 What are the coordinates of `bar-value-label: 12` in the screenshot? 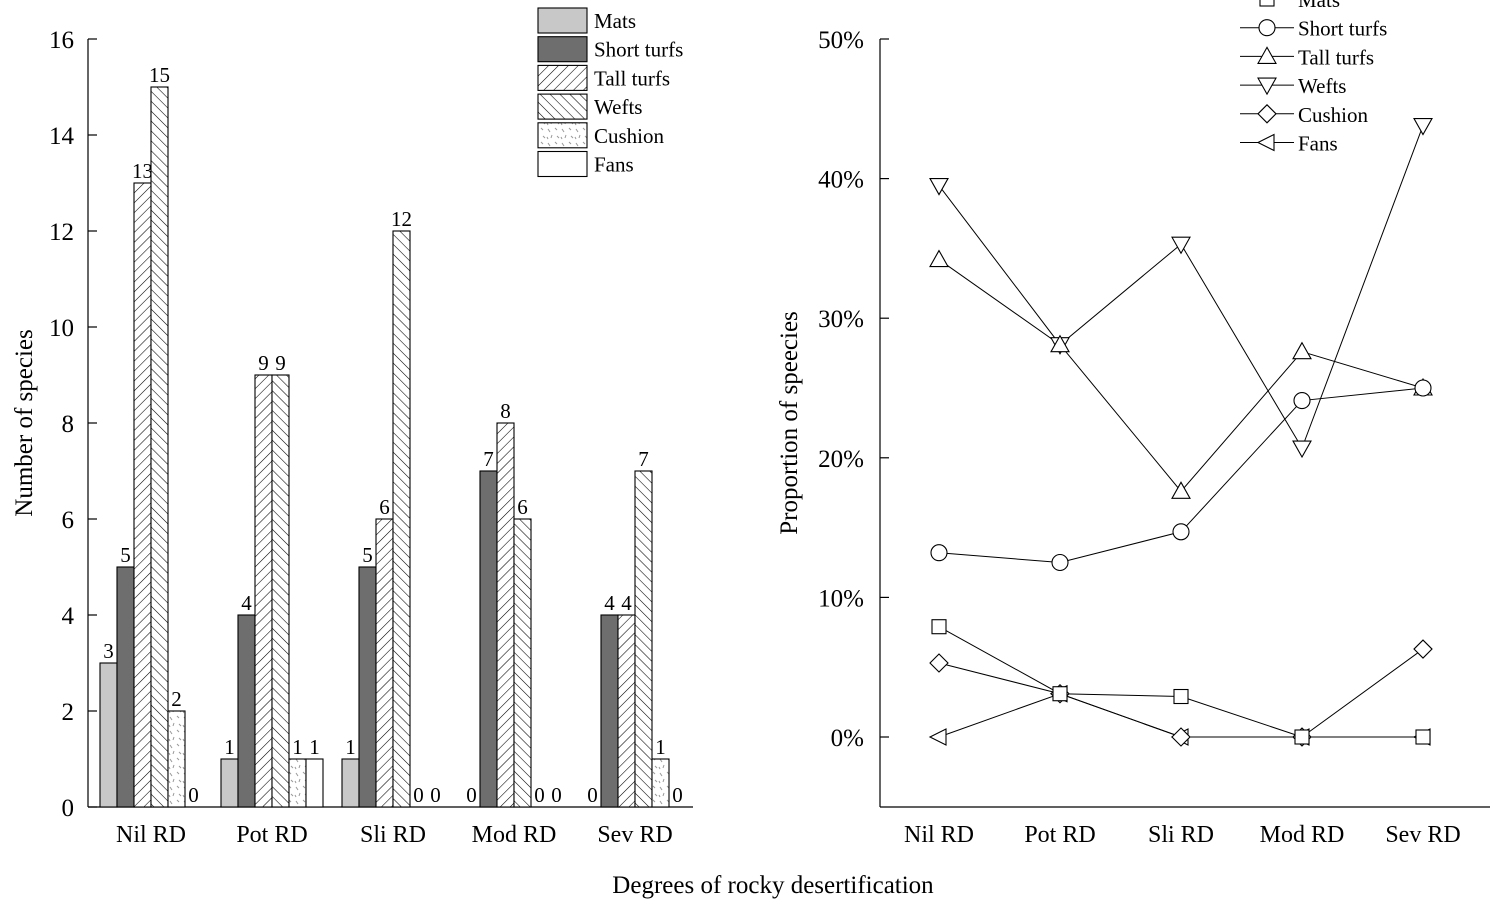 It's located at (401, 219).